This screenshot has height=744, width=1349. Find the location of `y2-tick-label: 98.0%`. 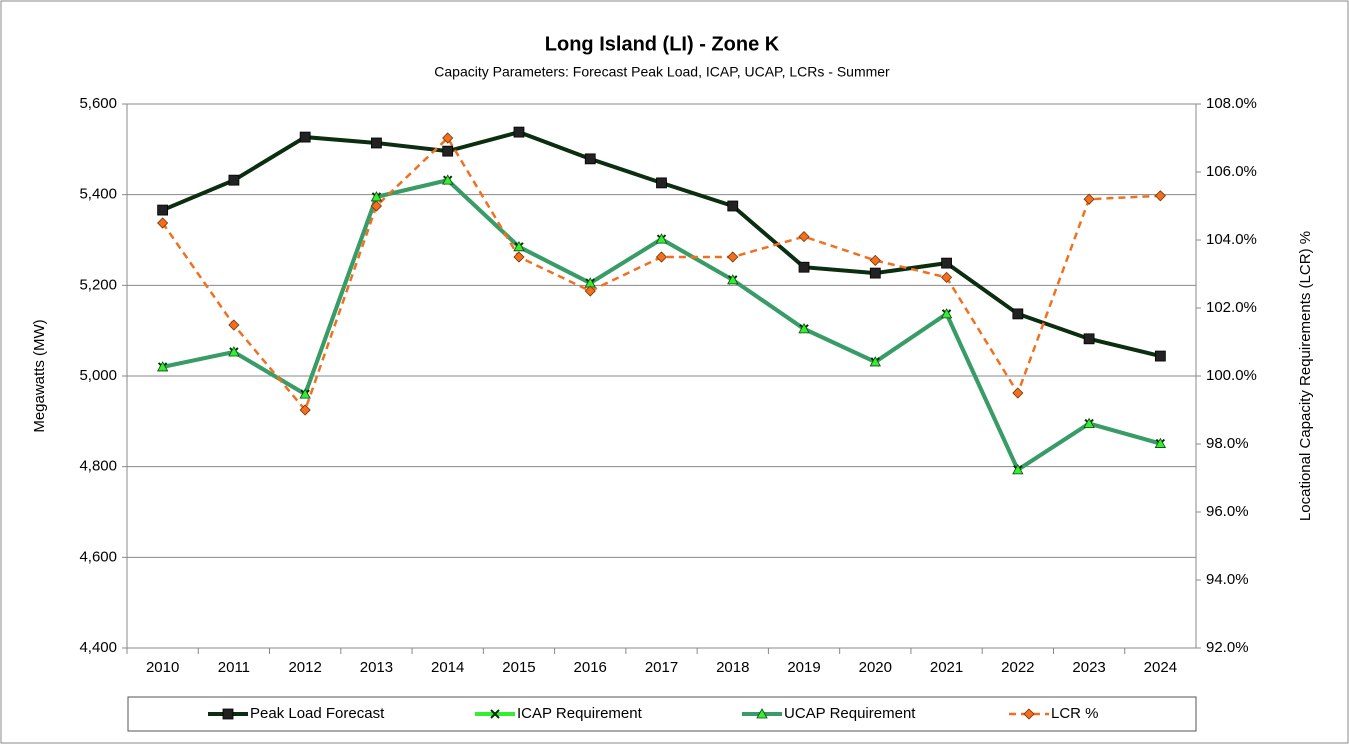

y2-tick-label: 98.0% is located at coordinates (1227, 443).